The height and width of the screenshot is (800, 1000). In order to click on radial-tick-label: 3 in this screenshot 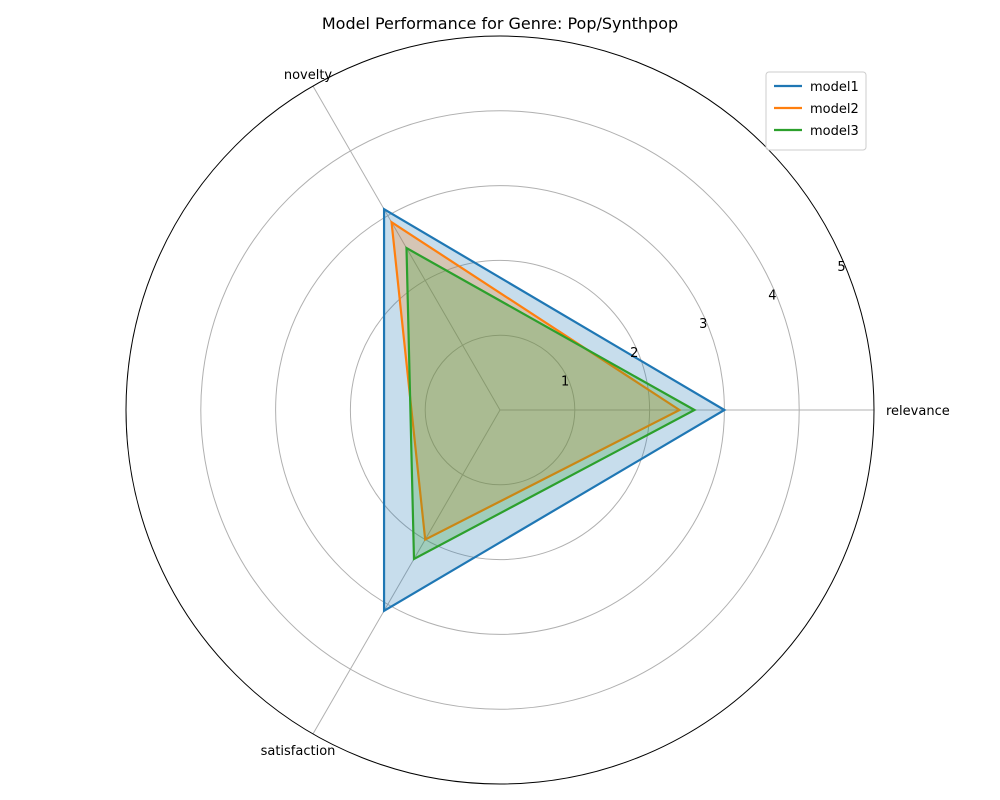, I will do `click(703, 324)`.